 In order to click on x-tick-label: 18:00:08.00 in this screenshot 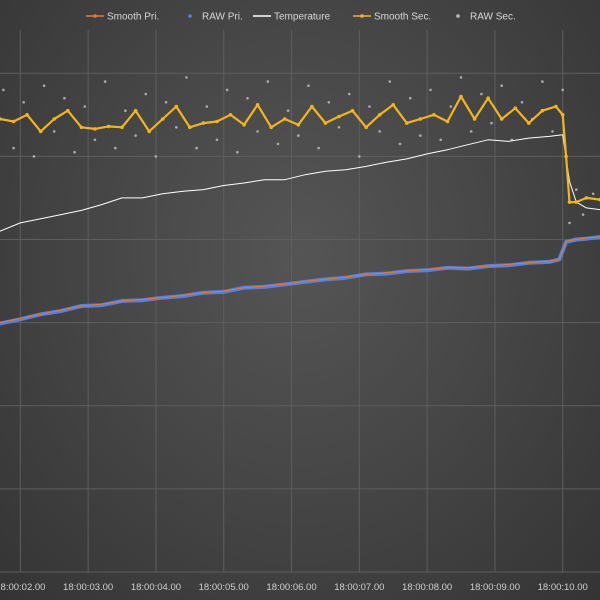, I will do `click(427, 587)`.